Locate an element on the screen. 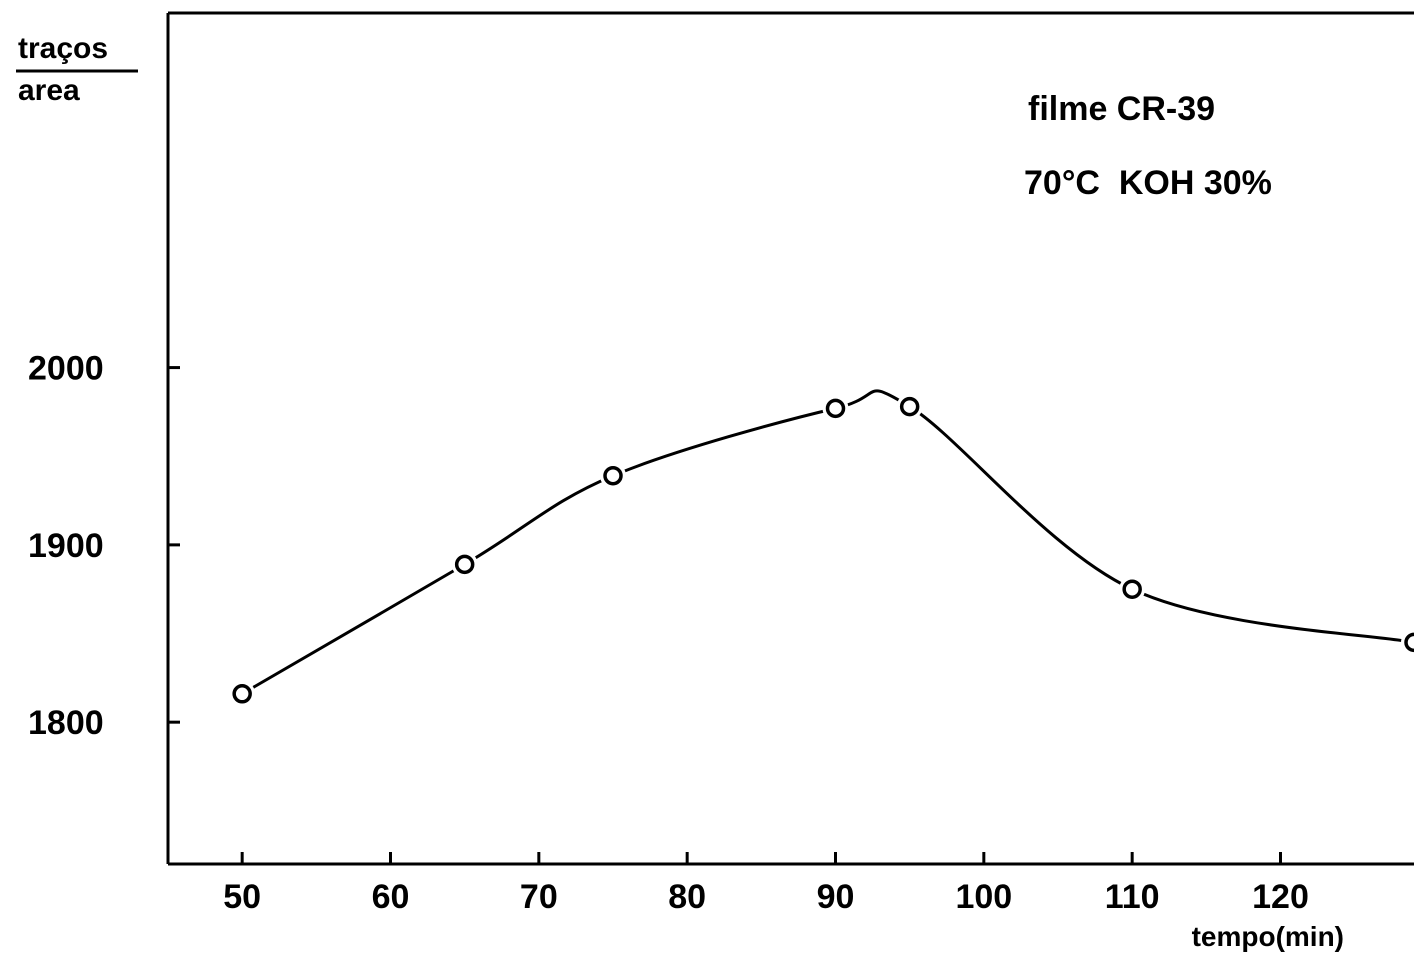  x-tick-label: 50 is located at coordinates (242, 897).